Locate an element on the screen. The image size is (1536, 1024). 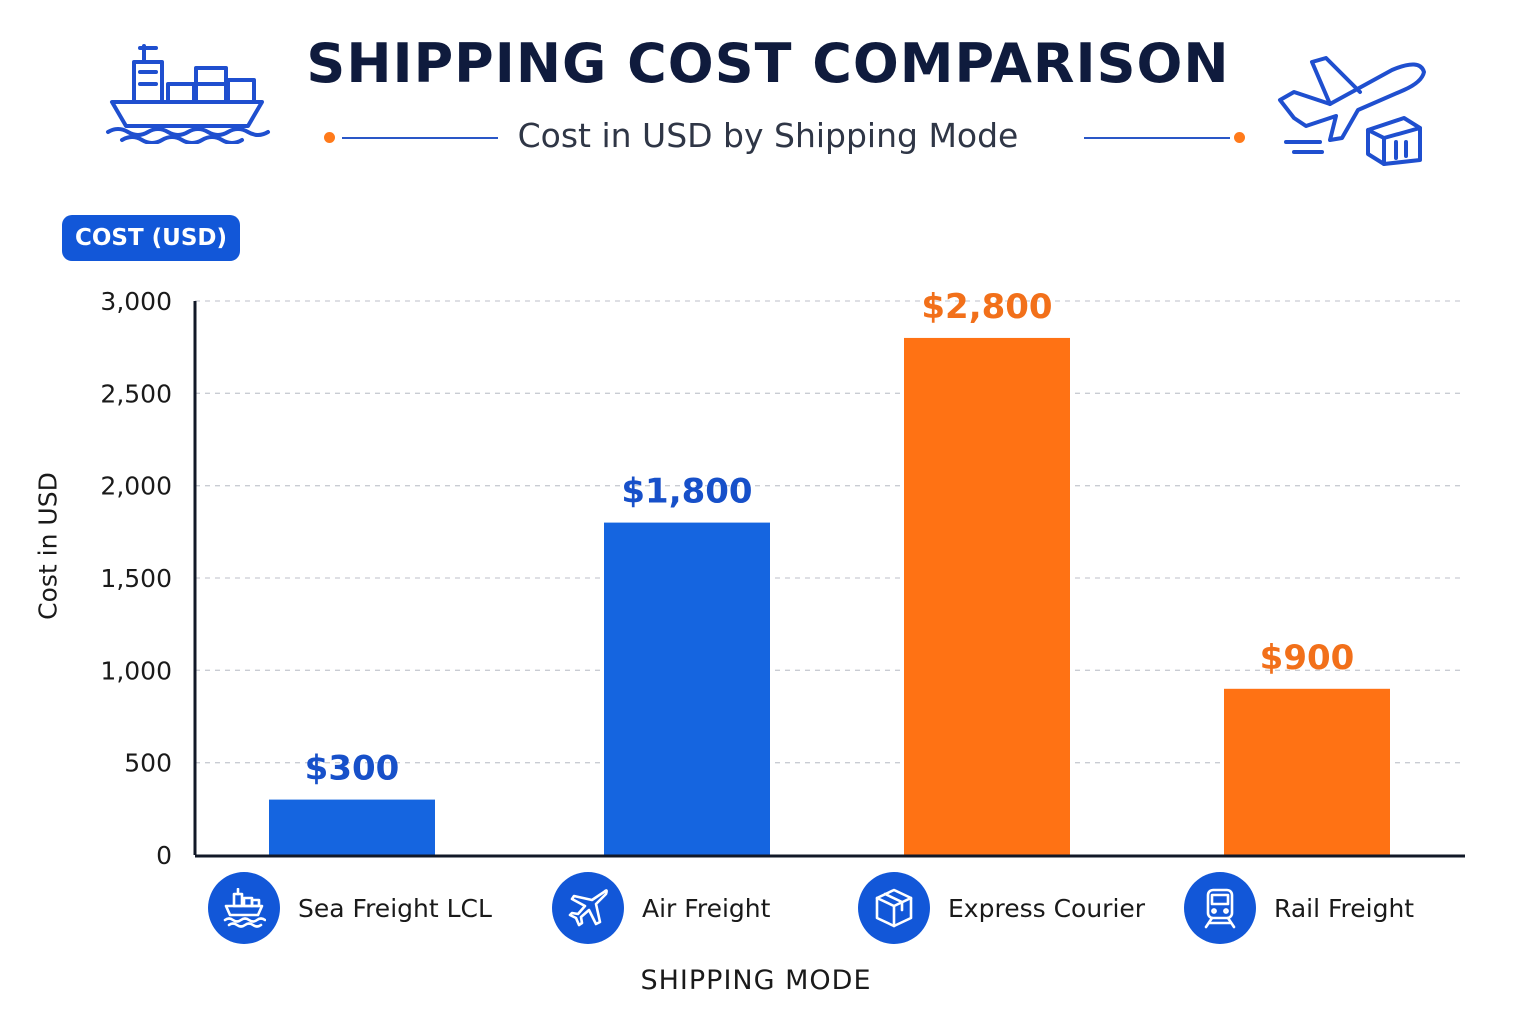
category-label: Air Freight is located at coordinates (706, 908).